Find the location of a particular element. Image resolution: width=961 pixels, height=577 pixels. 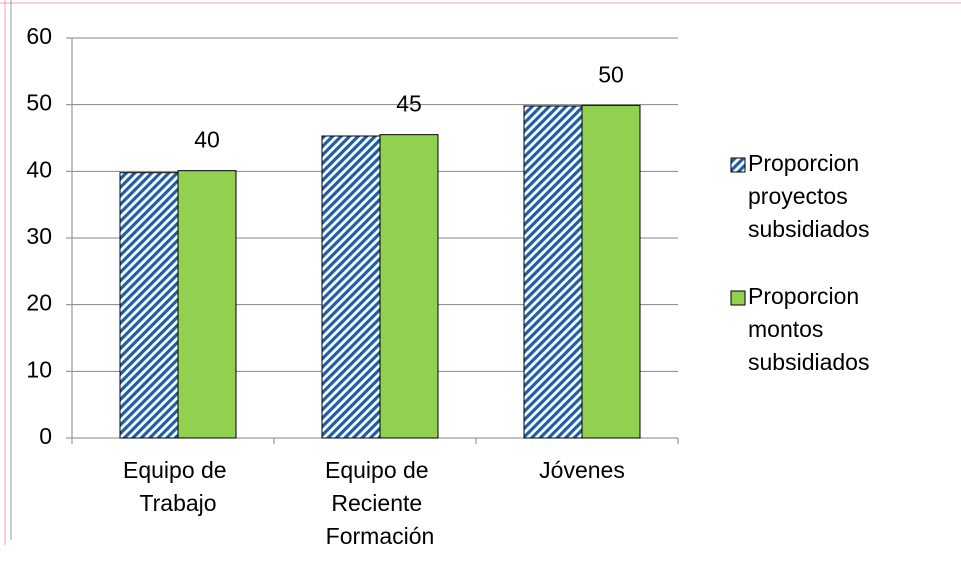

x-tick-label: Equipo de Trabajo is located at coordinates (178, 486).